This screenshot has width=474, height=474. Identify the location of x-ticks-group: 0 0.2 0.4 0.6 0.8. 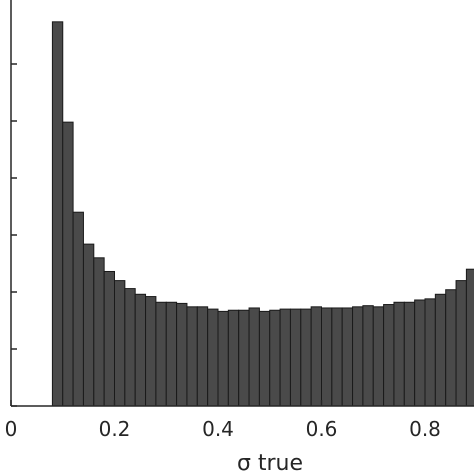
(223, 420).